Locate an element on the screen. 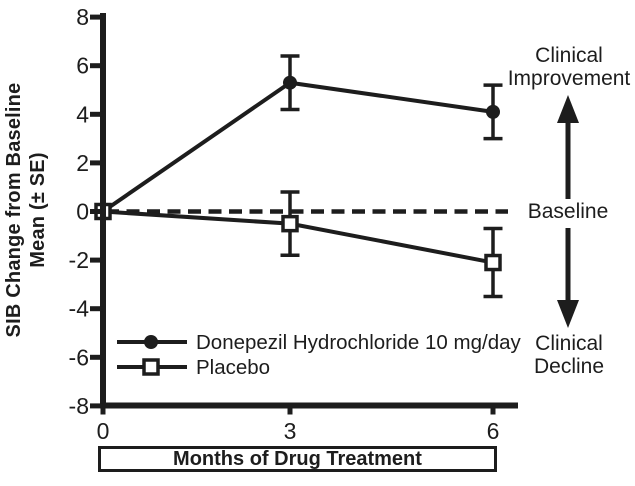  y-tick-label: -2 is located at coordinates (79, 260).